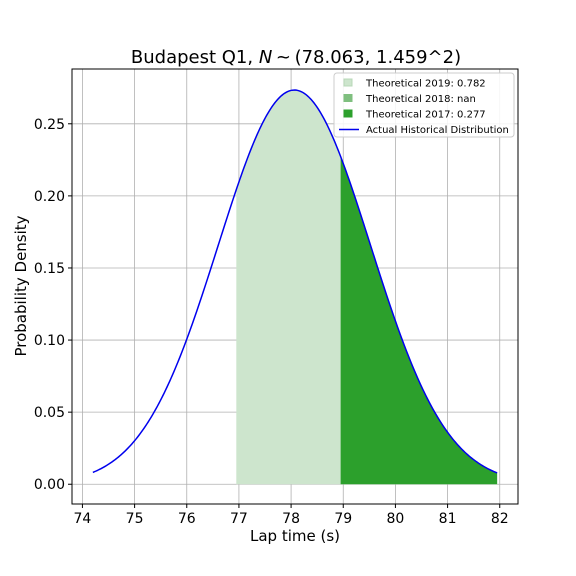 This screenshot has height=576, width=576. I want to click on x-tick-label: 75, so click(135, 519).